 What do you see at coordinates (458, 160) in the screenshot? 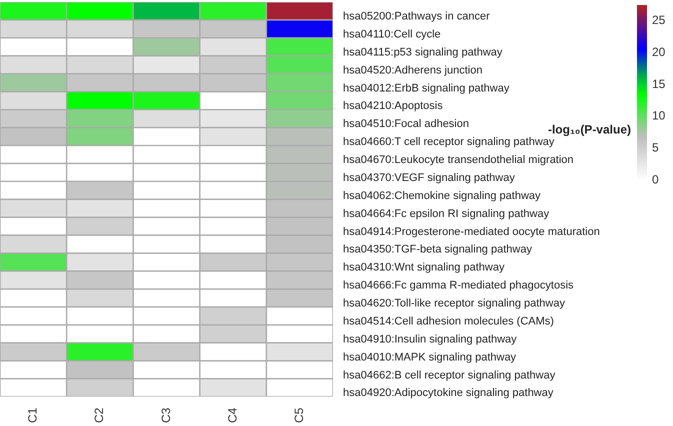
I see `y-tick-label: hsa04670:Leukocyte transendothelial migration` at bounding box center [458, 160].